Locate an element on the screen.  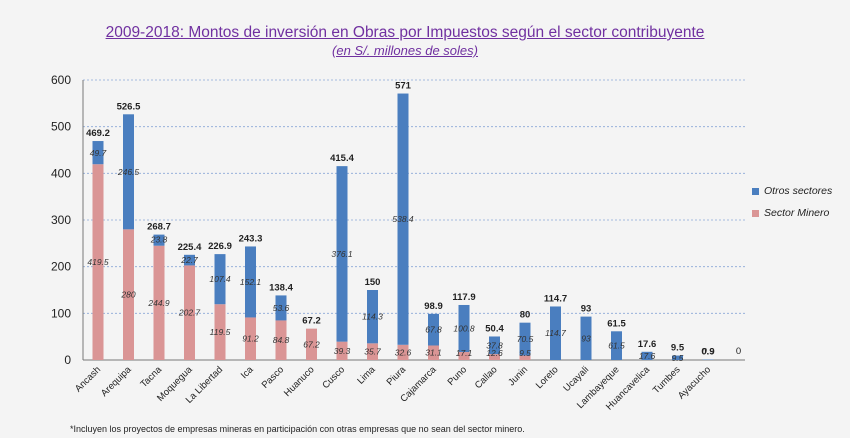
x-tick-label: Arequipa is located at coordinates (116, 381).